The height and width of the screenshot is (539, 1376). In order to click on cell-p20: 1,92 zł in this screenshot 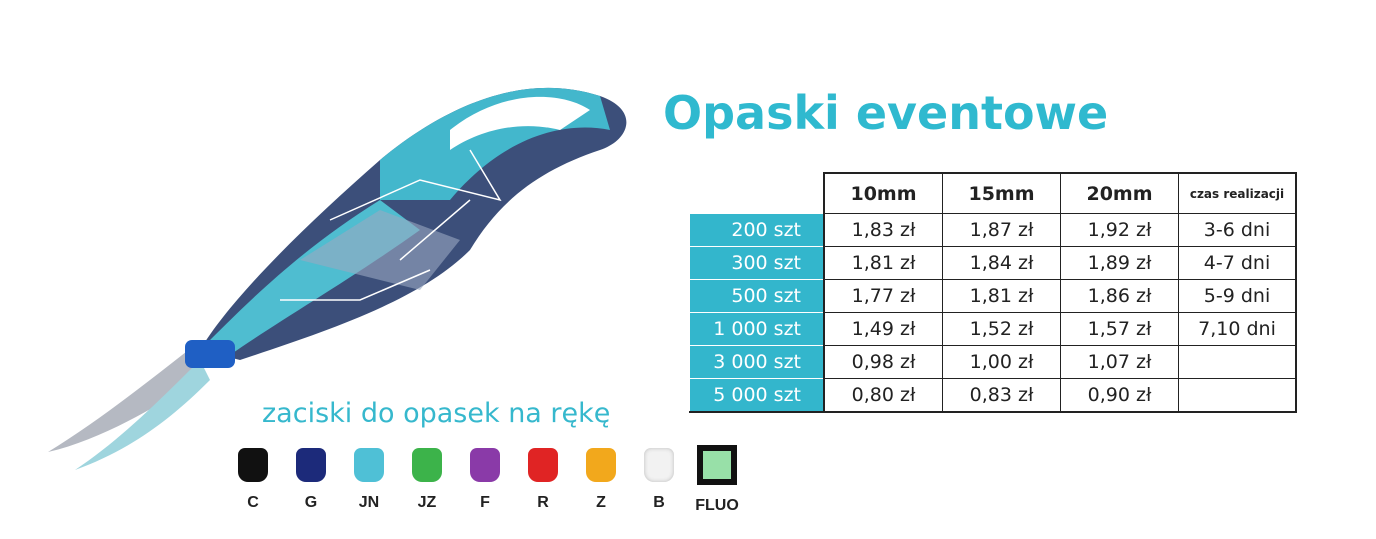, I will do `click(1119, 230)`.